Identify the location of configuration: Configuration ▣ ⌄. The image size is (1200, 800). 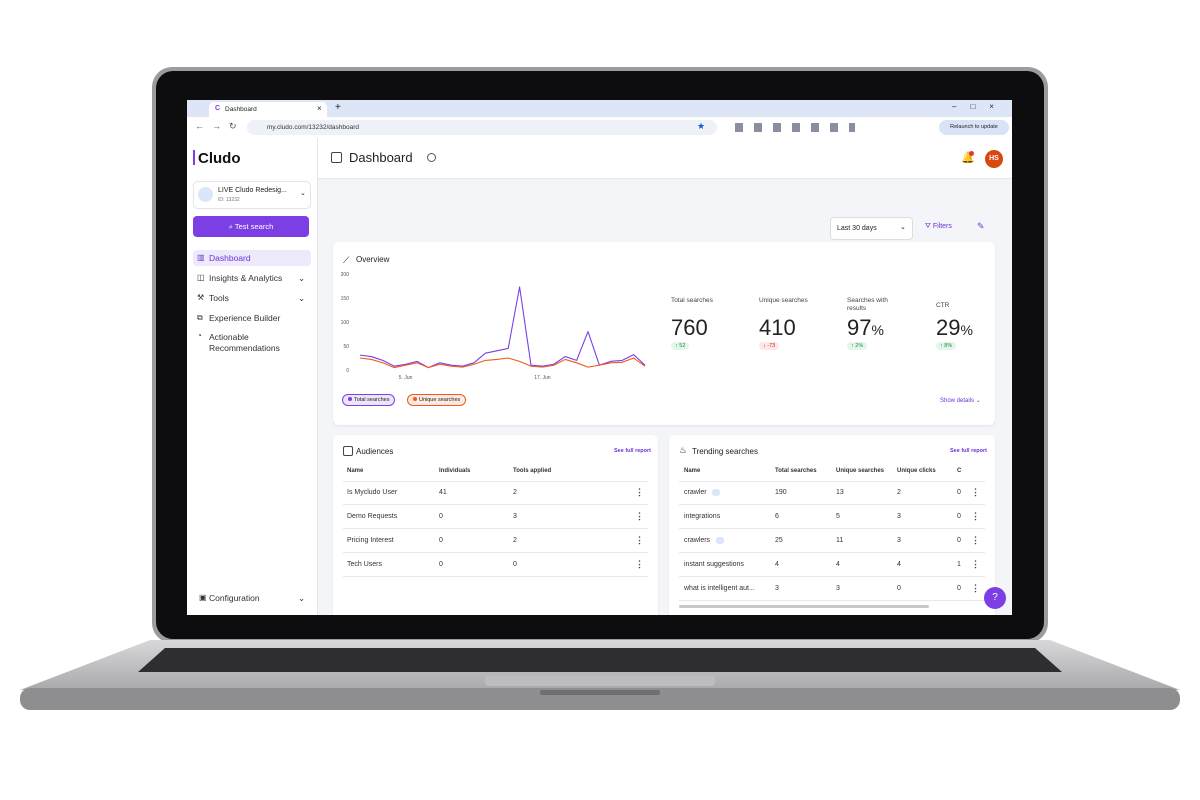
(252, 598).